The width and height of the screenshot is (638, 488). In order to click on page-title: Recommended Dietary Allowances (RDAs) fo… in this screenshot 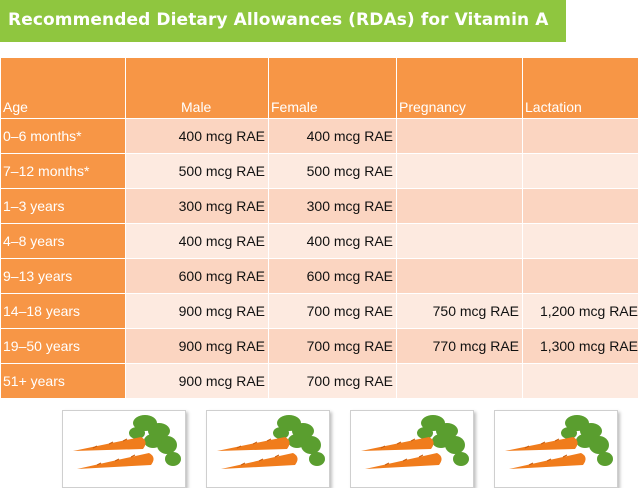, I will do `click(278, 20)`.